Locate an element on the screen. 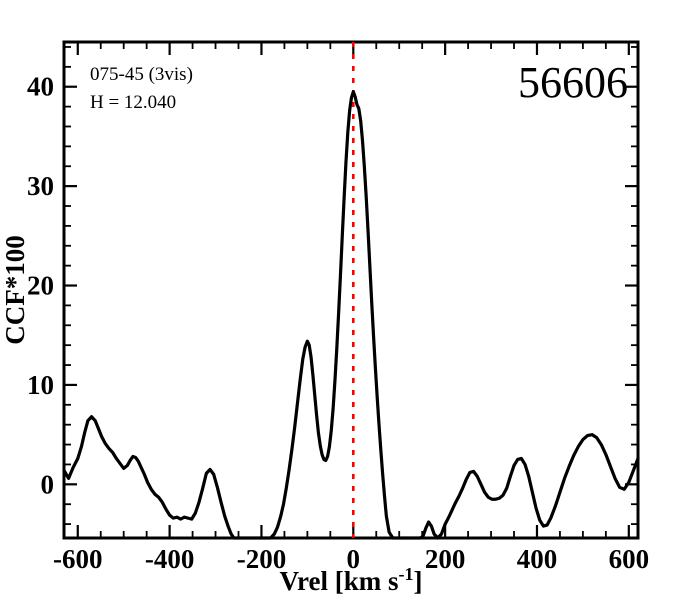 The width and height of the screenshot is (675, 600). x-tick-label: 600 is located at coordinates (629, 559).